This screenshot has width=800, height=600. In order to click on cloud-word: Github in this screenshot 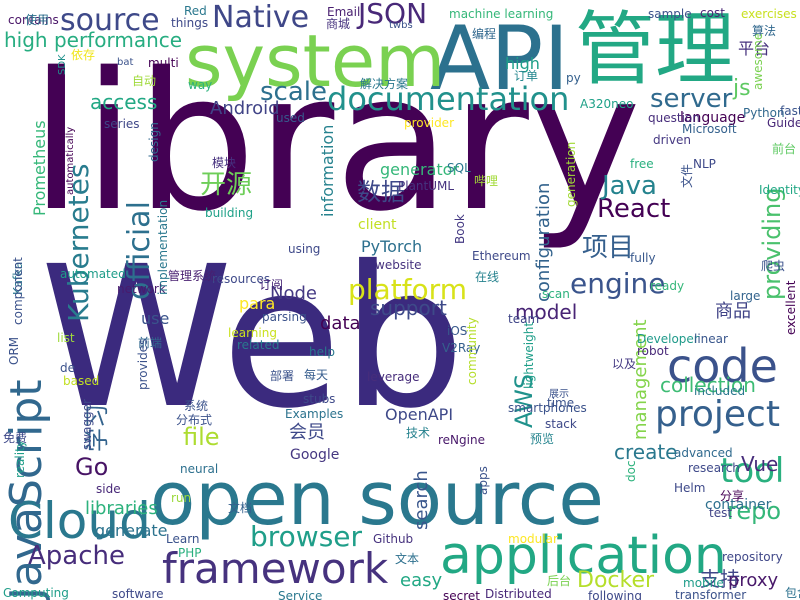, I will do `click(393, 539)`.